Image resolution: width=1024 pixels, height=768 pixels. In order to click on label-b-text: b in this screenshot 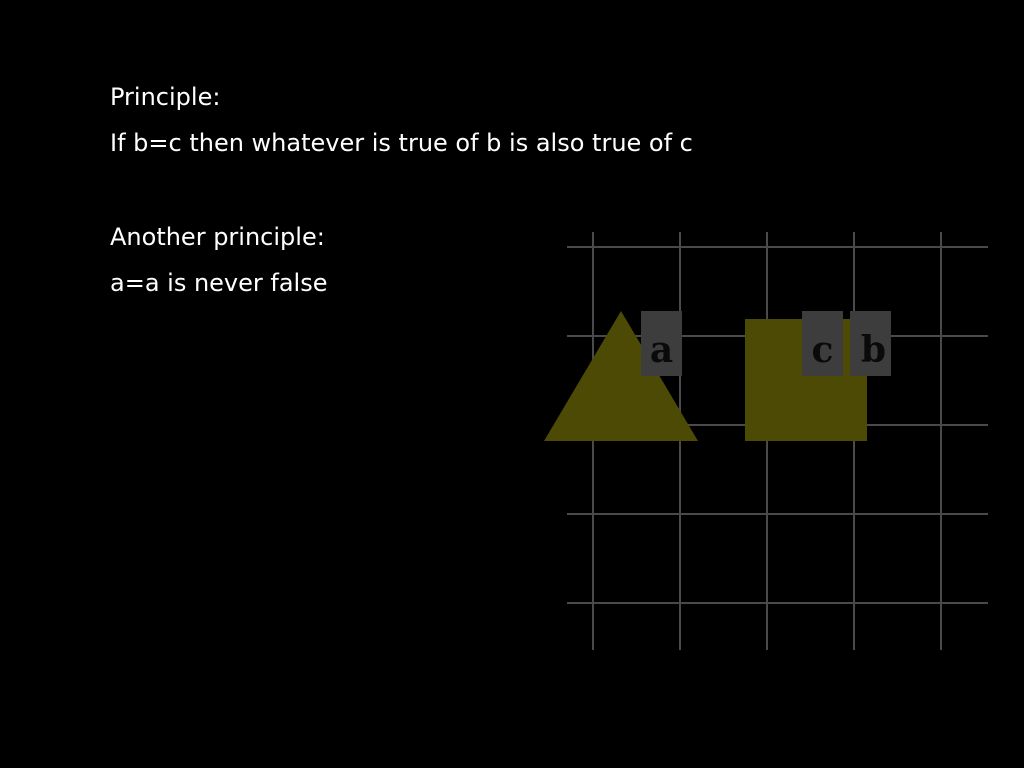, I will do `click(873, 350)`.